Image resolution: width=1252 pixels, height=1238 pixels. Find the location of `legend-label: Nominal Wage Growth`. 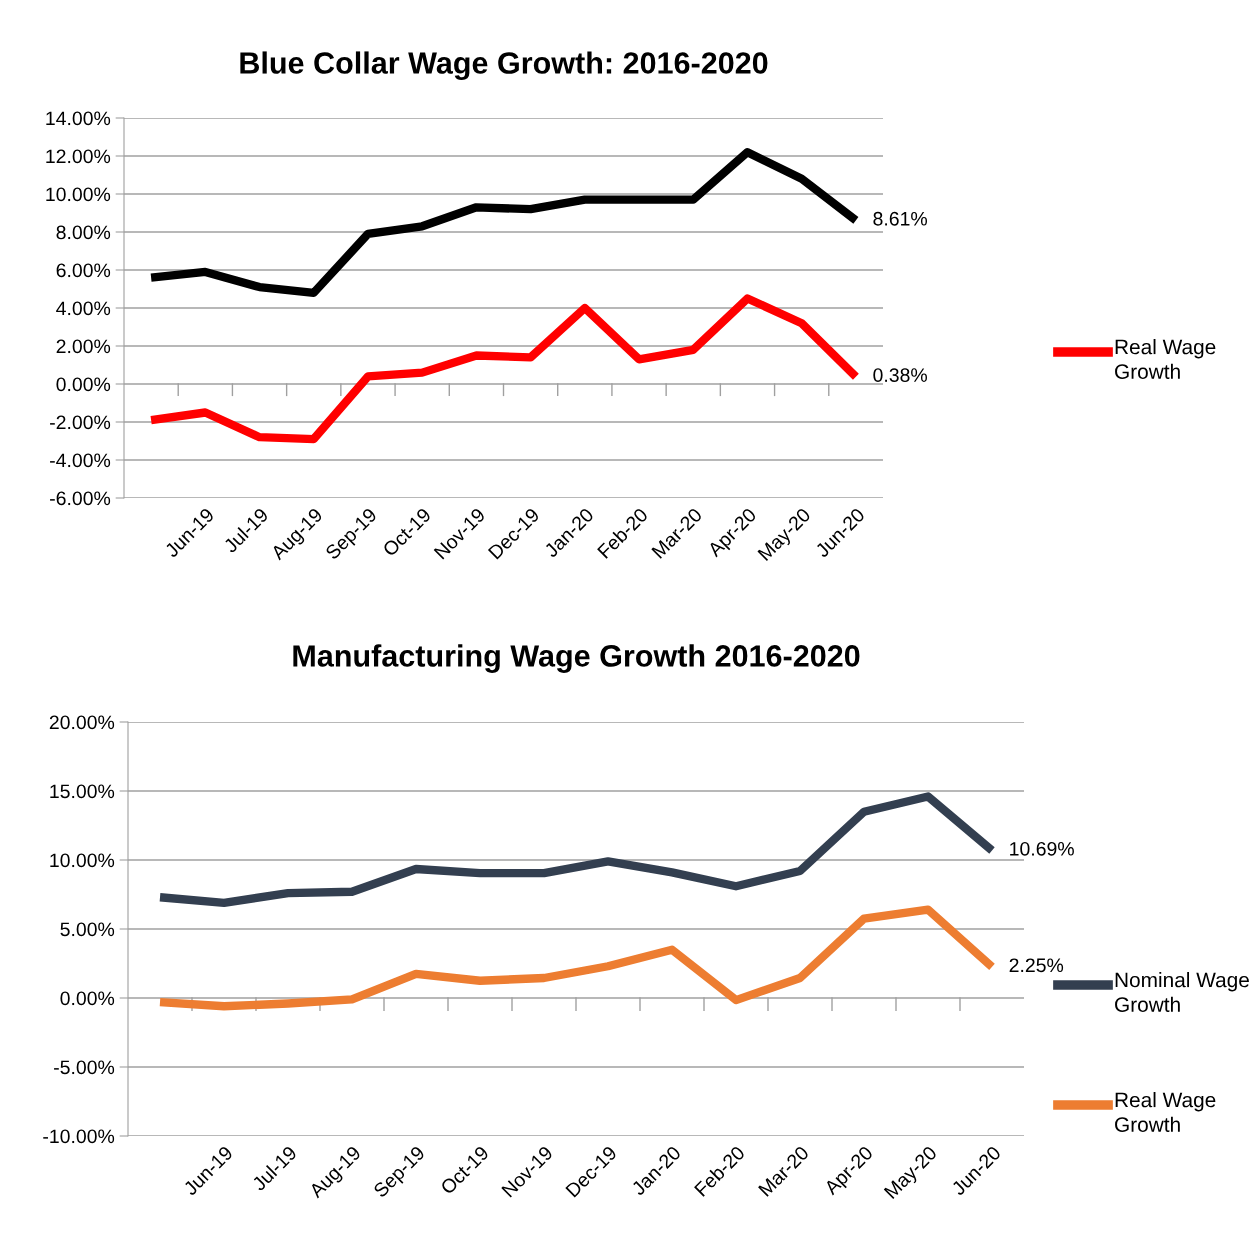

legend-label: Nominal Wage Growth is located at coordinates (1182, 992).